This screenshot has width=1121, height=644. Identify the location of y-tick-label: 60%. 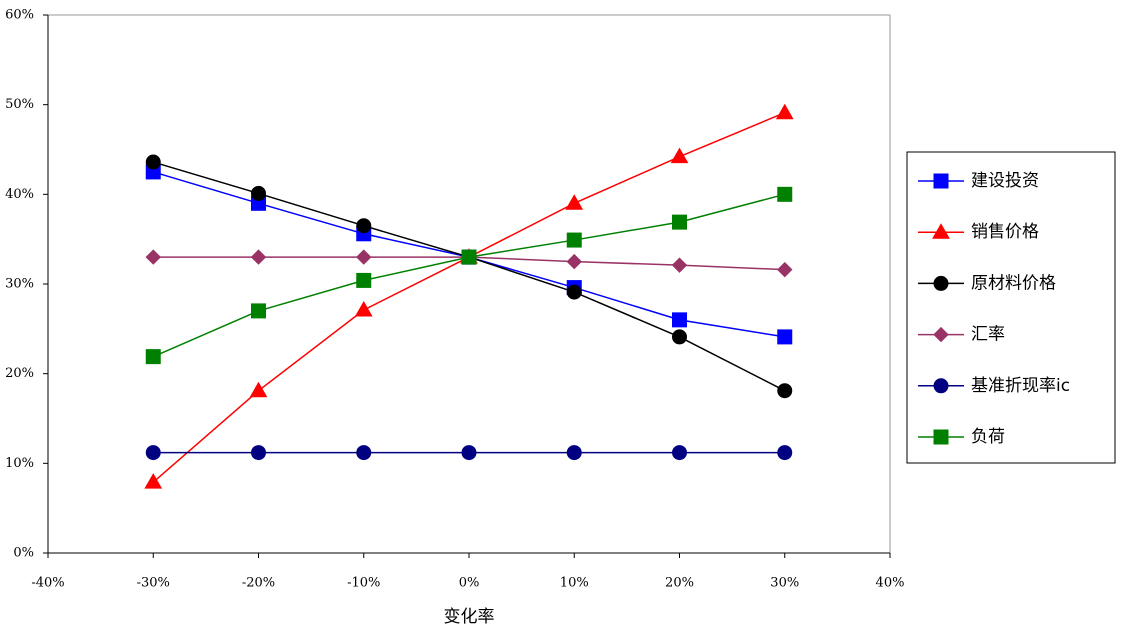
(19, 15).